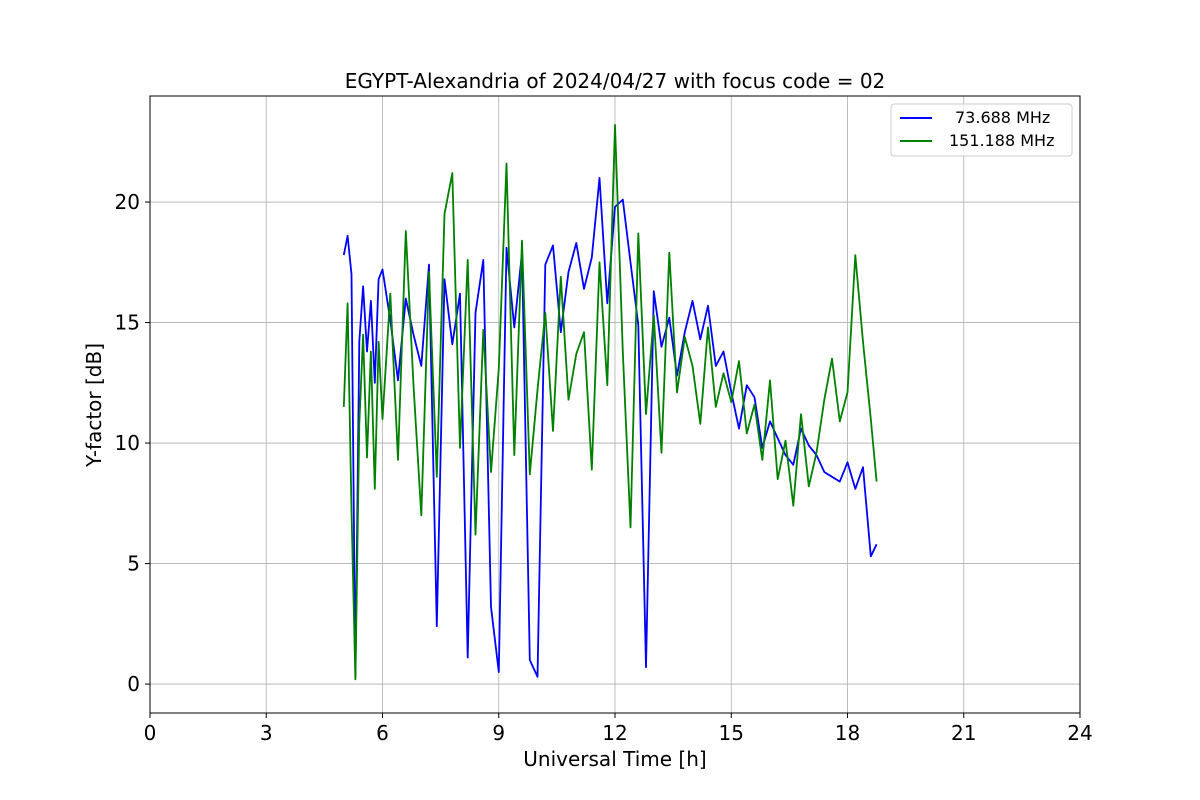 Image resolution: width=1200 pixels, height=800 pixels. I want to click on y-tick-label: 15, so click(127, 323).